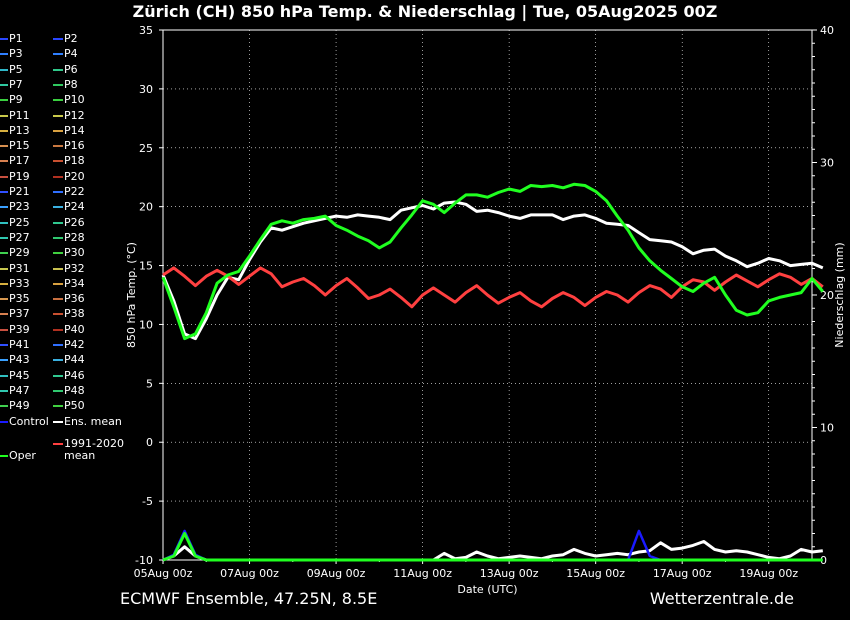  Describe the element at coordinates (74, 176) in the screenshot. I see `legend-label: P20` at that location.